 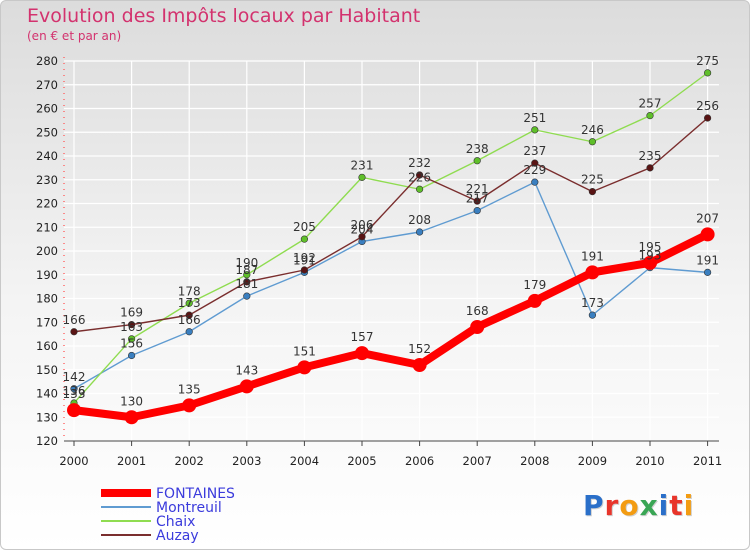 What do you see at coordinates (594, 505) in the screenshot?
I see `logo-letter: P` at bounding box center [594, 505].